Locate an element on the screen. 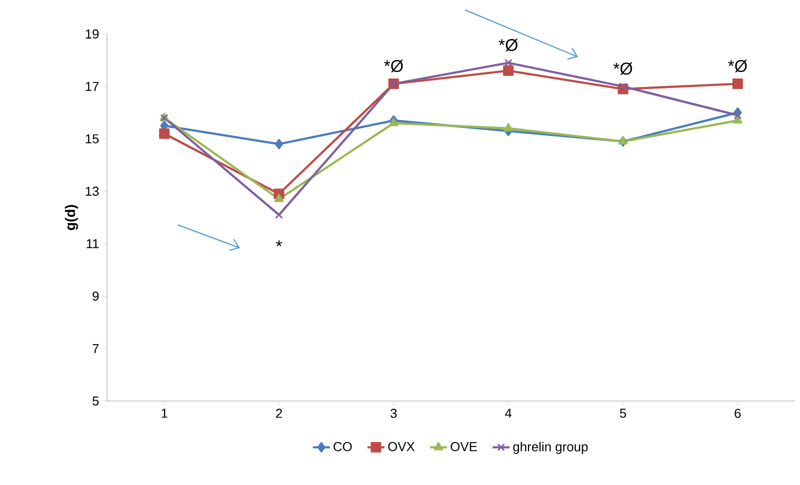  x-tick-label: 1 is located at coordinates (165, 413).